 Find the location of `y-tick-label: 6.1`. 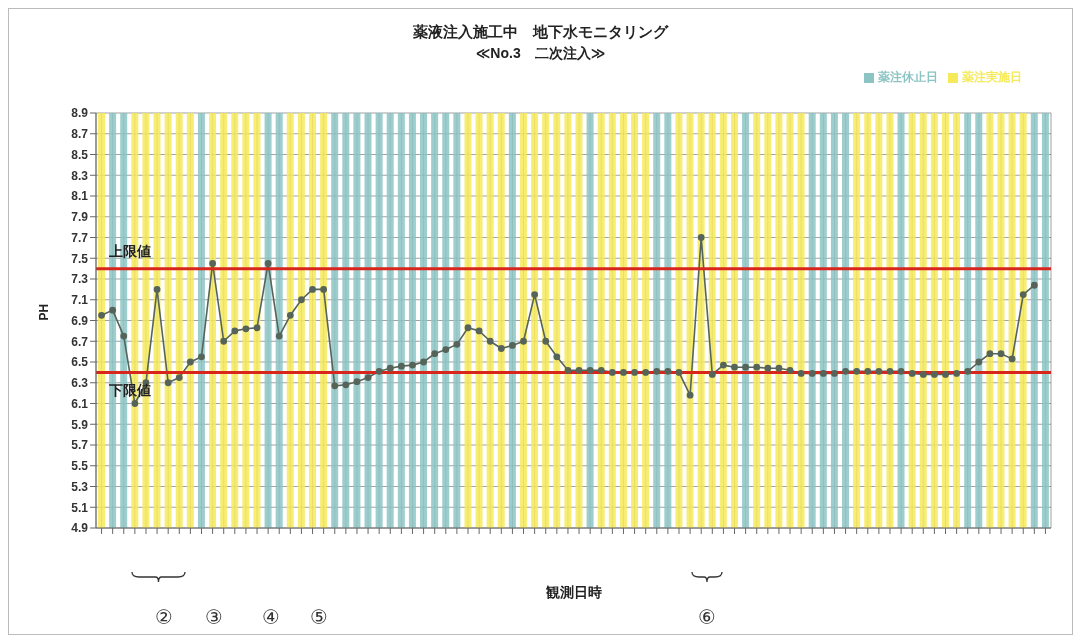

y-tick-label: 6.1 is located at coordinates (80, 403).